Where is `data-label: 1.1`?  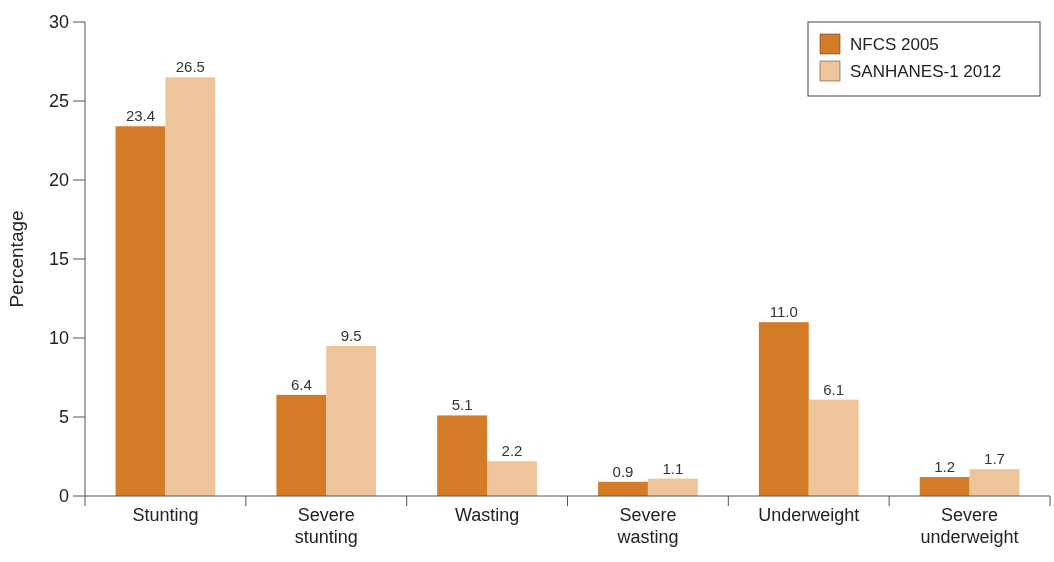
data-label: 1.1 is located at coordinates (673, 468).